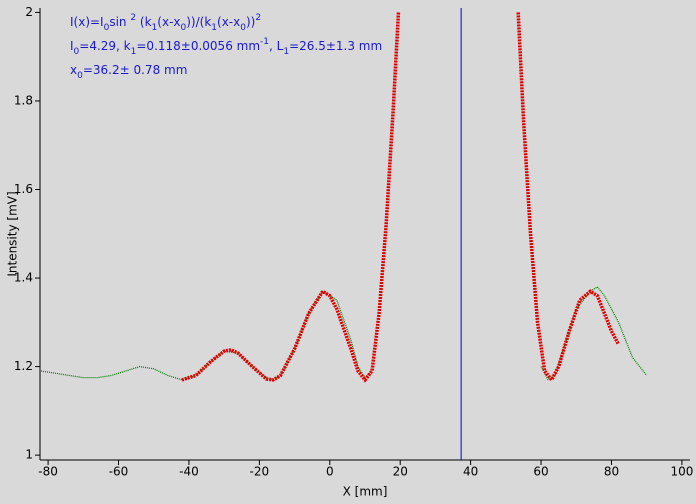  What do you see at coordinates (13, 233) in the screenshot?
I see `y-axis-label: Intensity [mV]` at bounding box center [13, 233].